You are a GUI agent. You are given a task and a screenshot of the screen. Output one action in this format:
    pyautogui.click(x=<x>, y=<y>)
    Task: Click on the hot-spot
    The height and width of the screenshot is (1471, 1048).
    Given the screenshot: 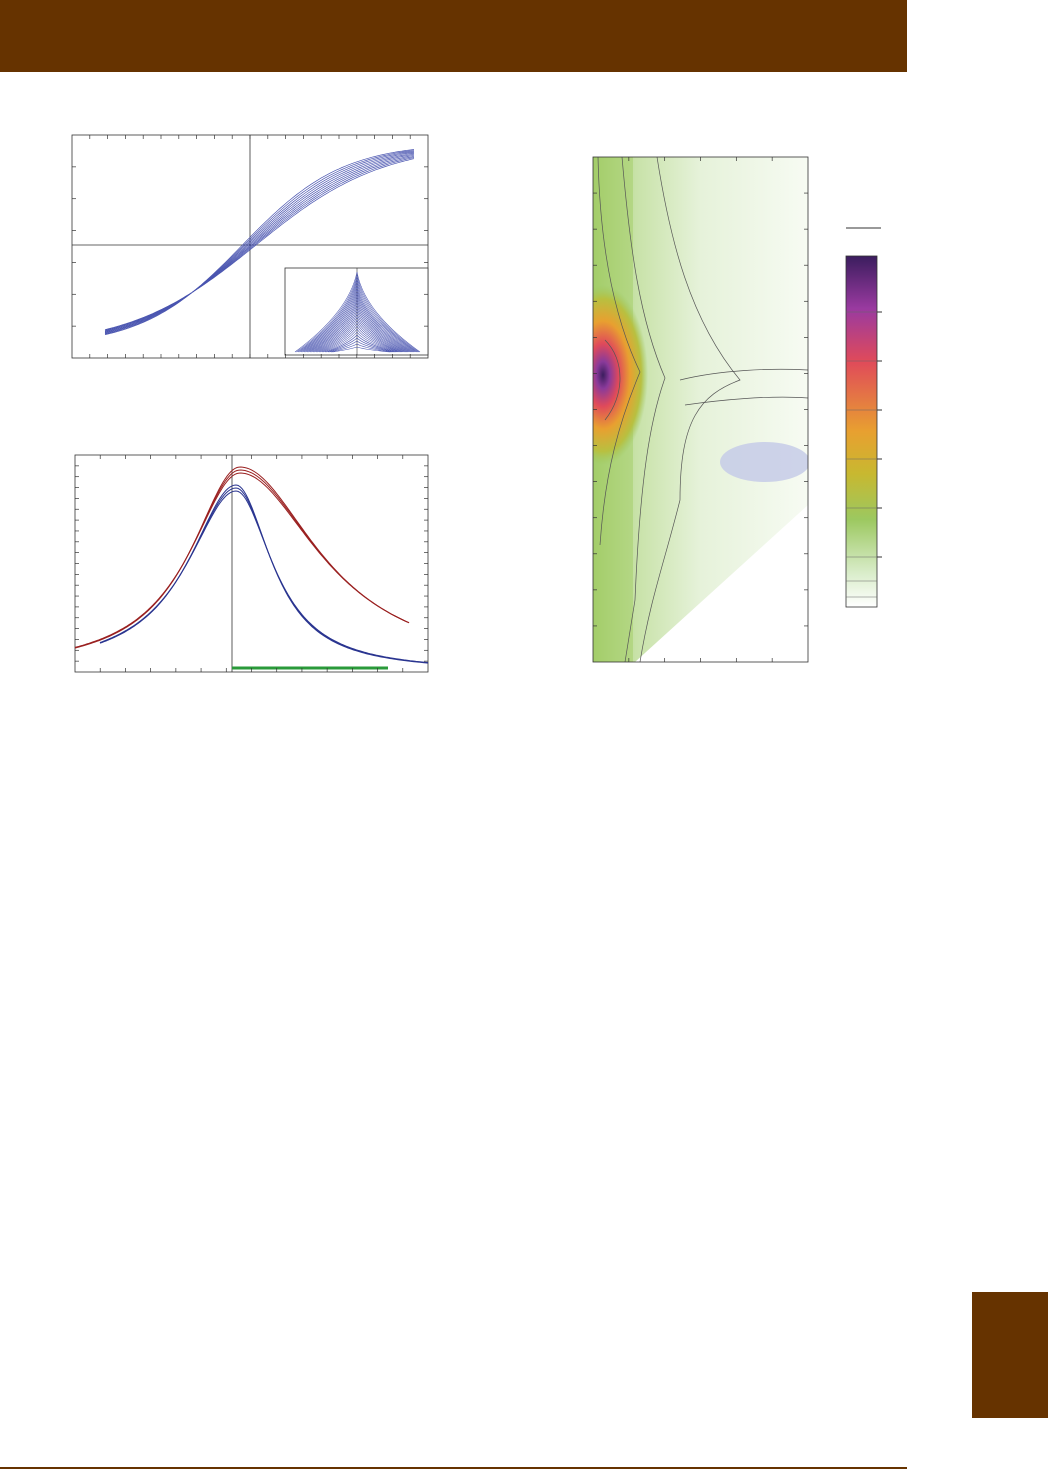 What is the action you would take?
    pyautogui.click(x=623, y=375)
    